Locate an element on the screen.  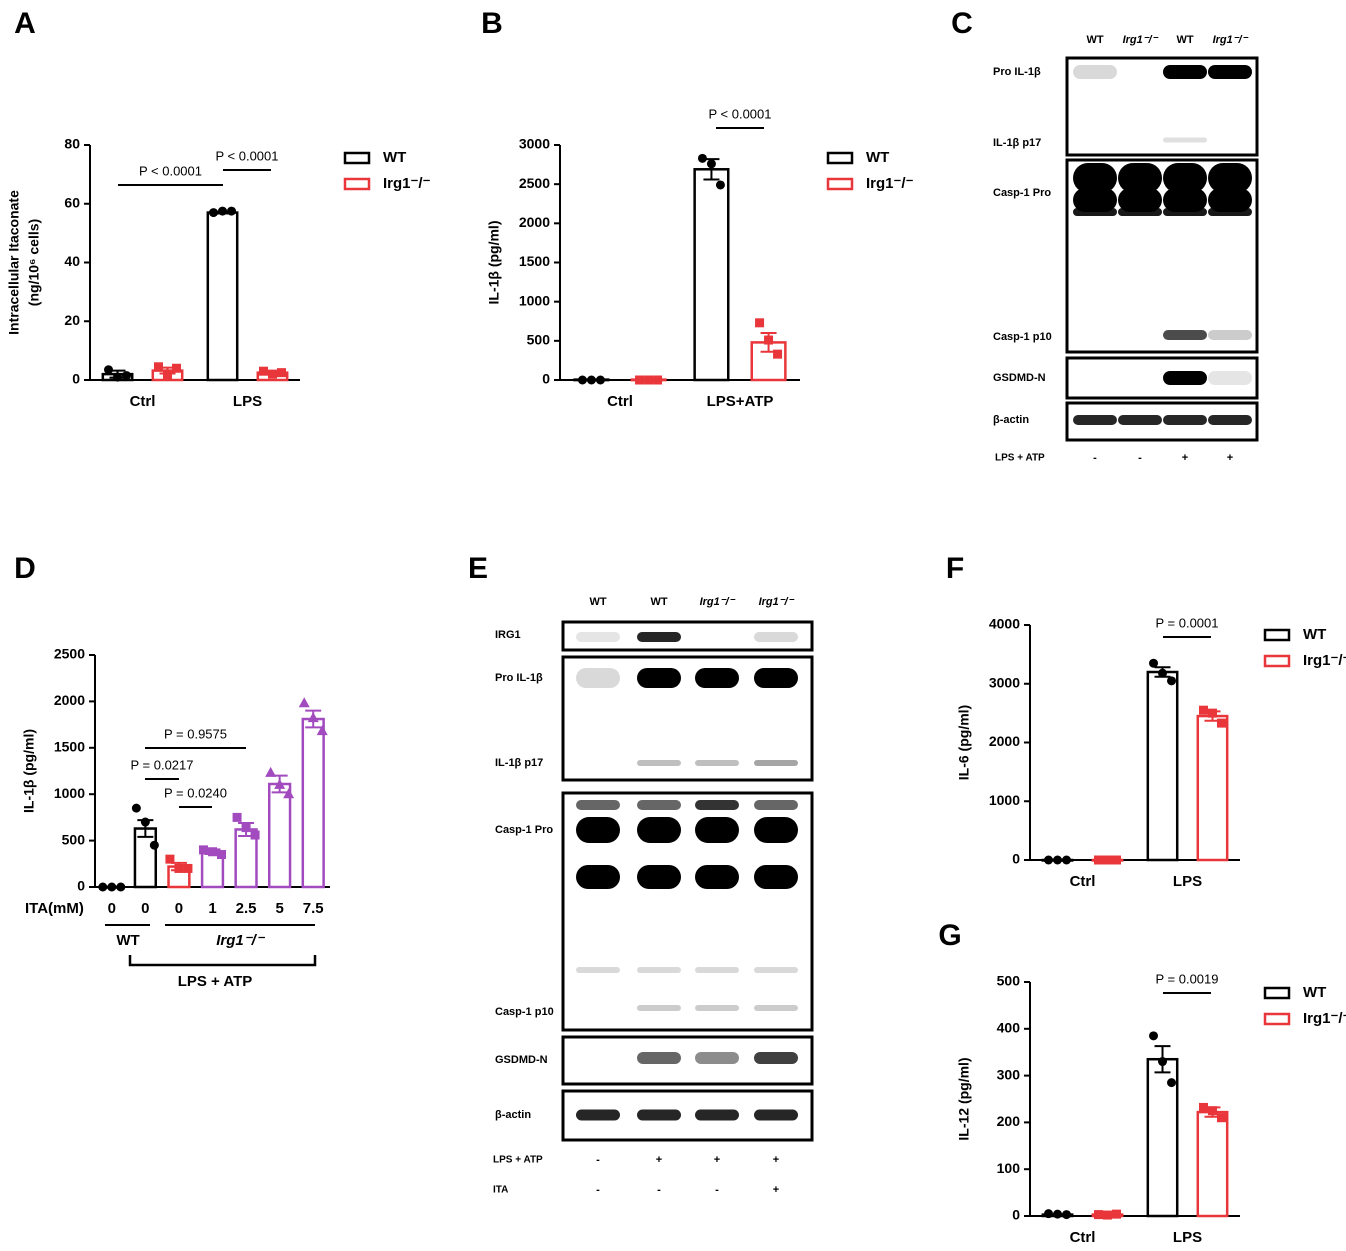
y-tick-label: 100 is located at coordinates (1009, 1168).